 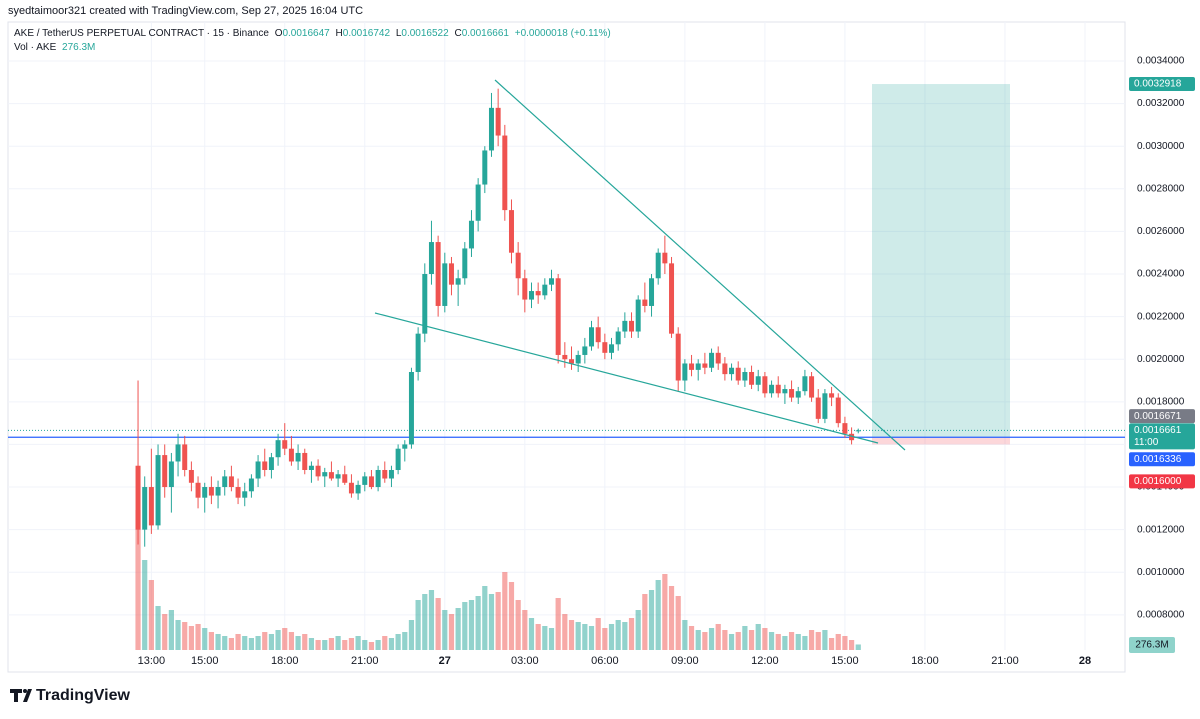 I want to click on o-letter: O, so click(x=279, y=33).